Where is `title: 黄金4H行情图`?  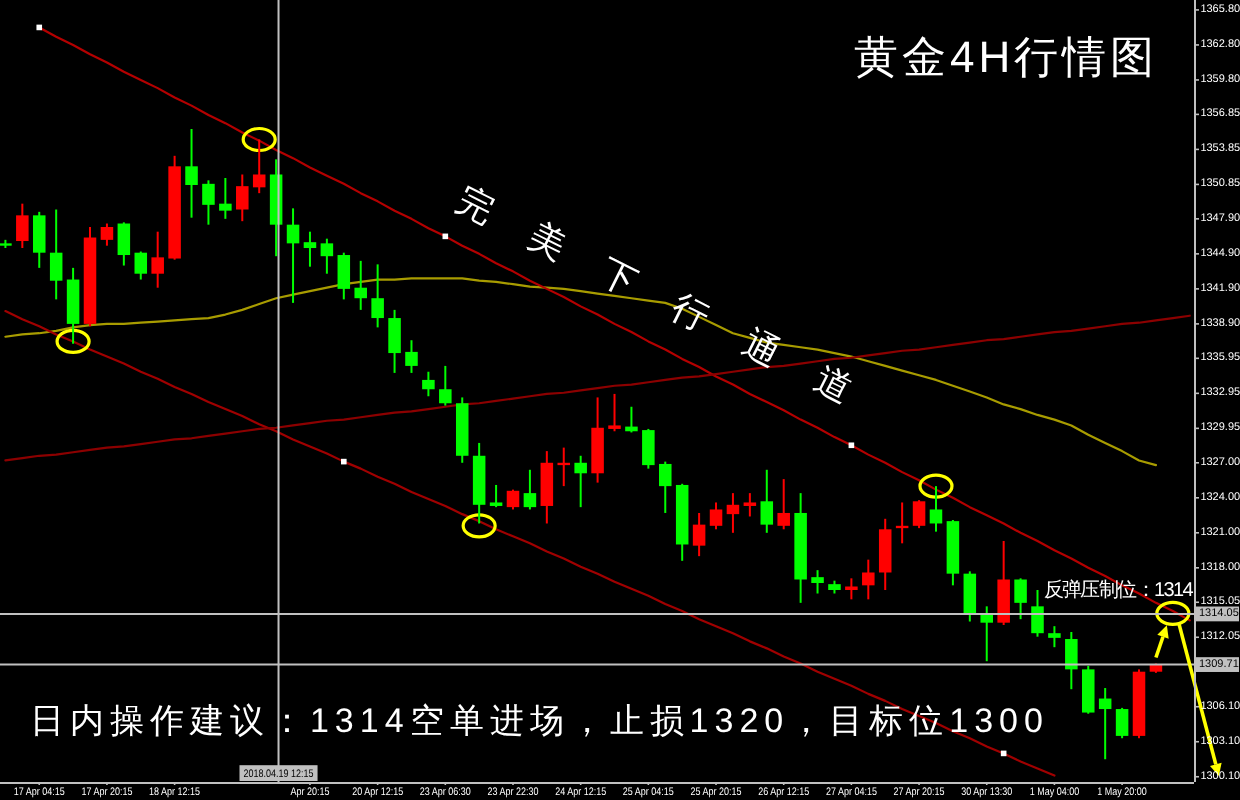
title: 黄金4H行情图 is located at coordinates (1006, 57).